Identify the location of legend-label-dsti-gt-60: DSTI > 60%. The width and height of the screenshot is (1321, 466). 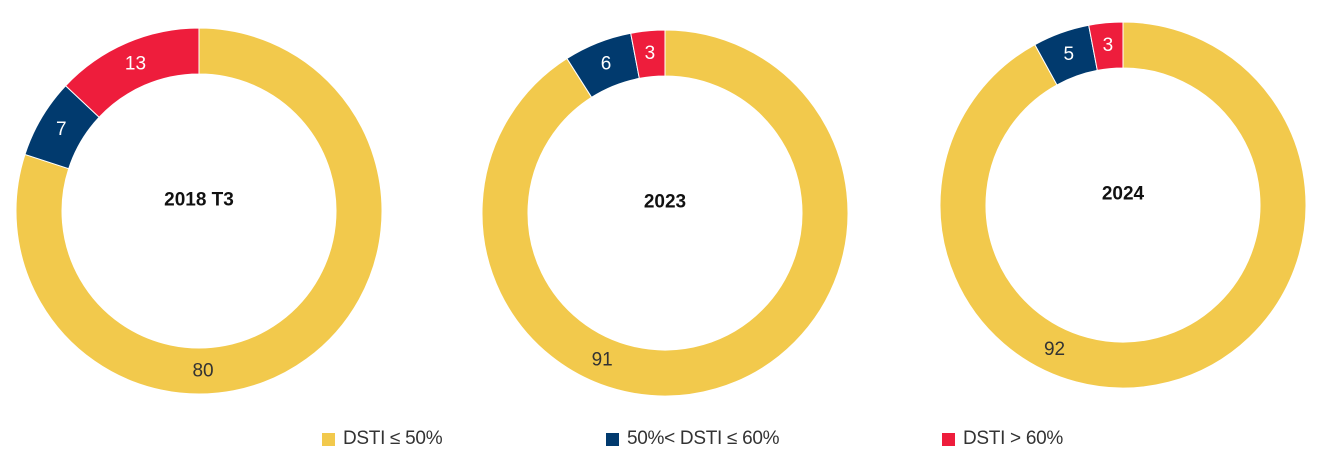
(1013, 438).